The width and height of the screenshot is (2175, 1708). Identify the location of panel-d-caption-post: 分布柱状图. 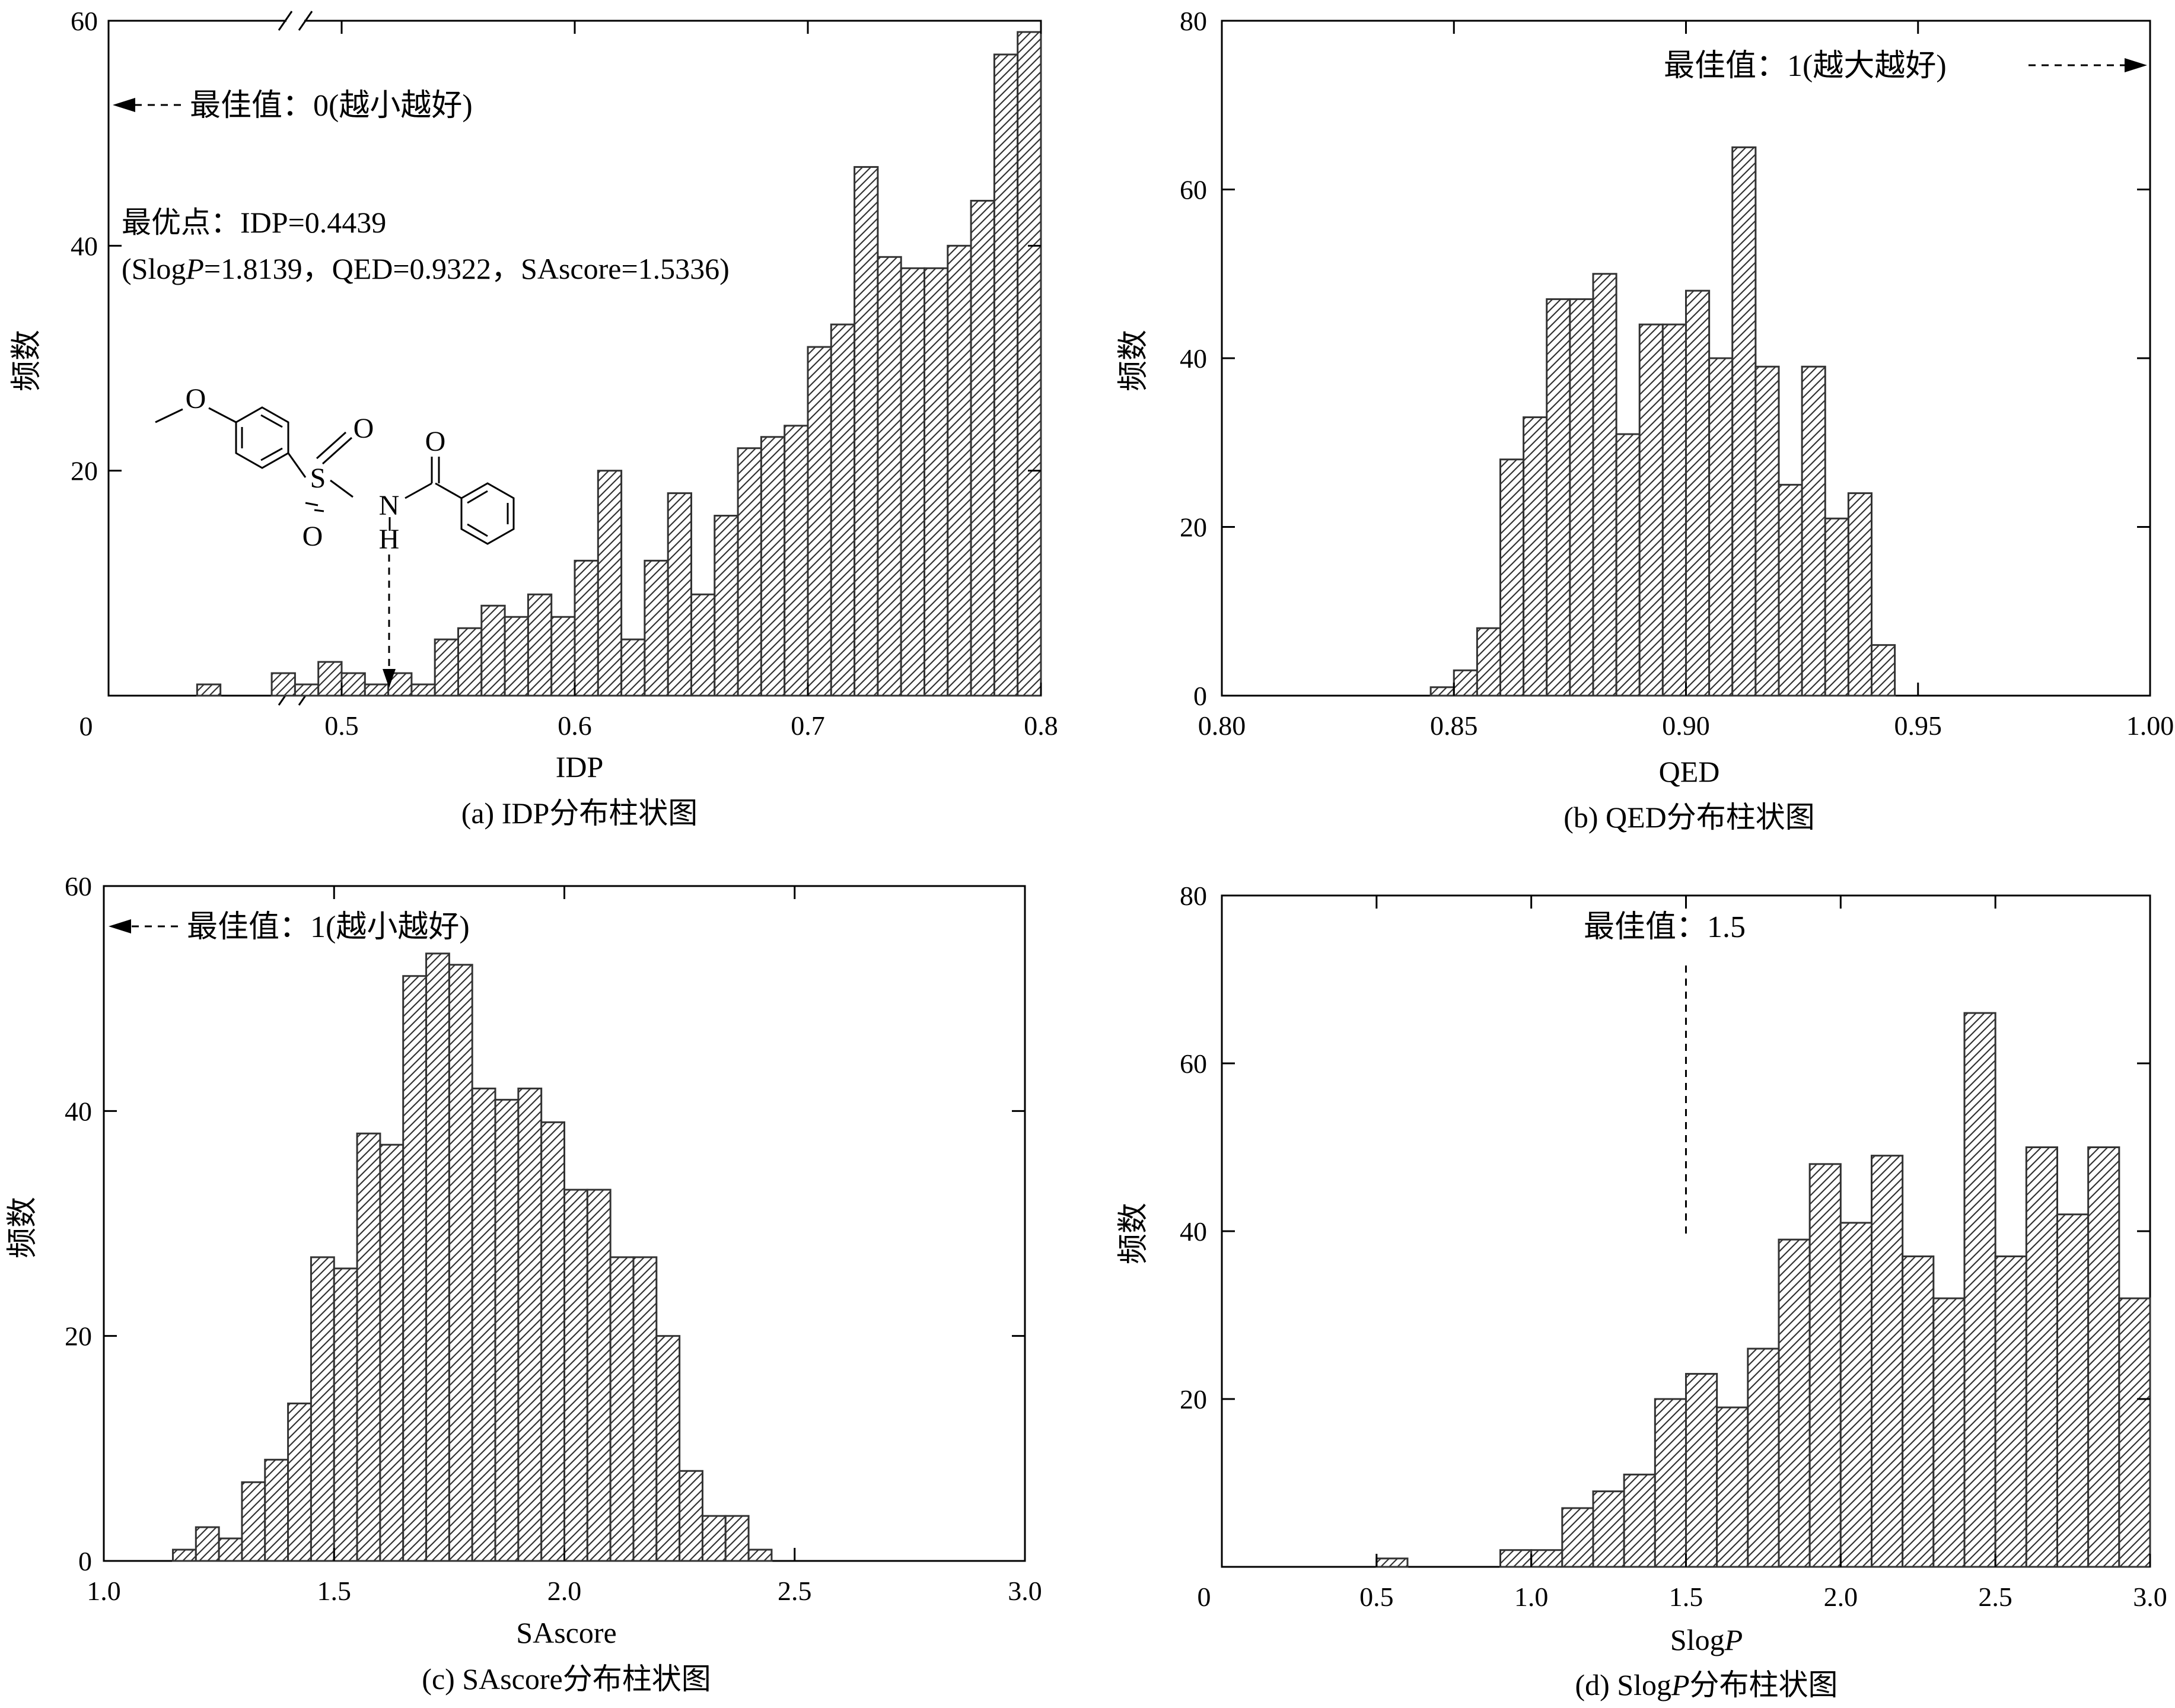
(1764, 1685).